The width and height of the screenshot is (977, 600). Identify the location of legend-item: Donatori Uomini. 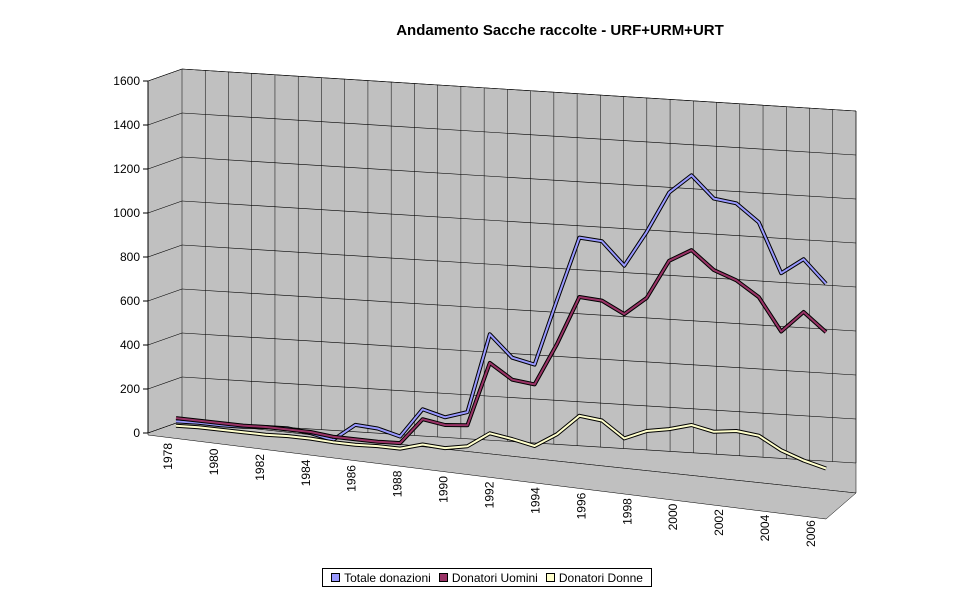
(488, 577).